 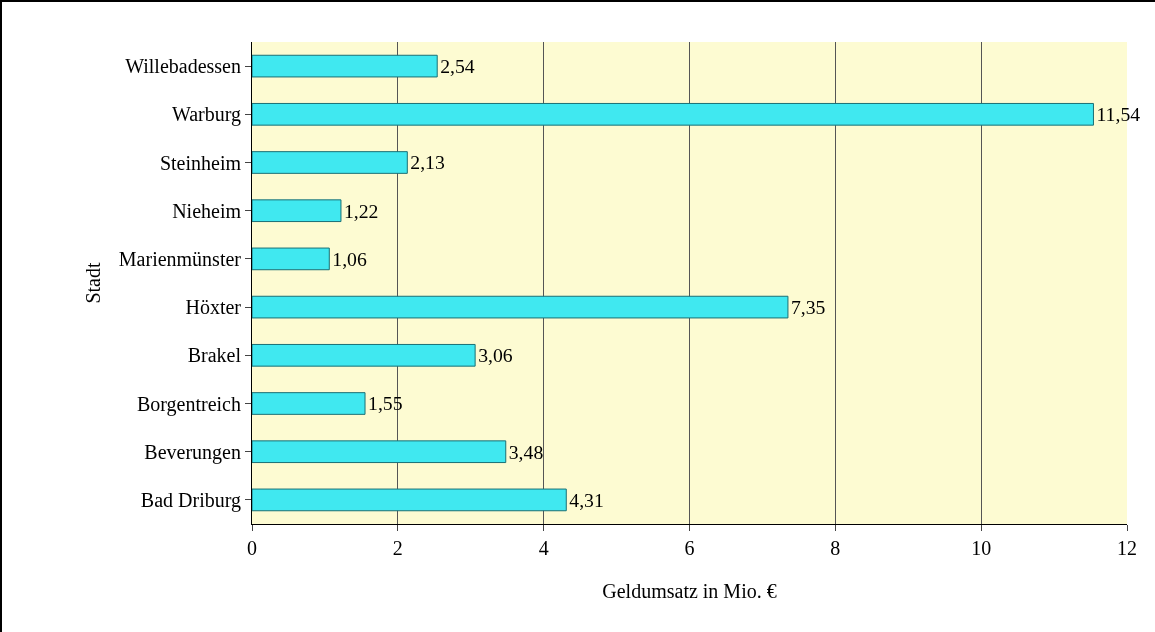 I want to click on x-axis-title: Geldumsatz in Mio. €, so click(x=689, y=590).